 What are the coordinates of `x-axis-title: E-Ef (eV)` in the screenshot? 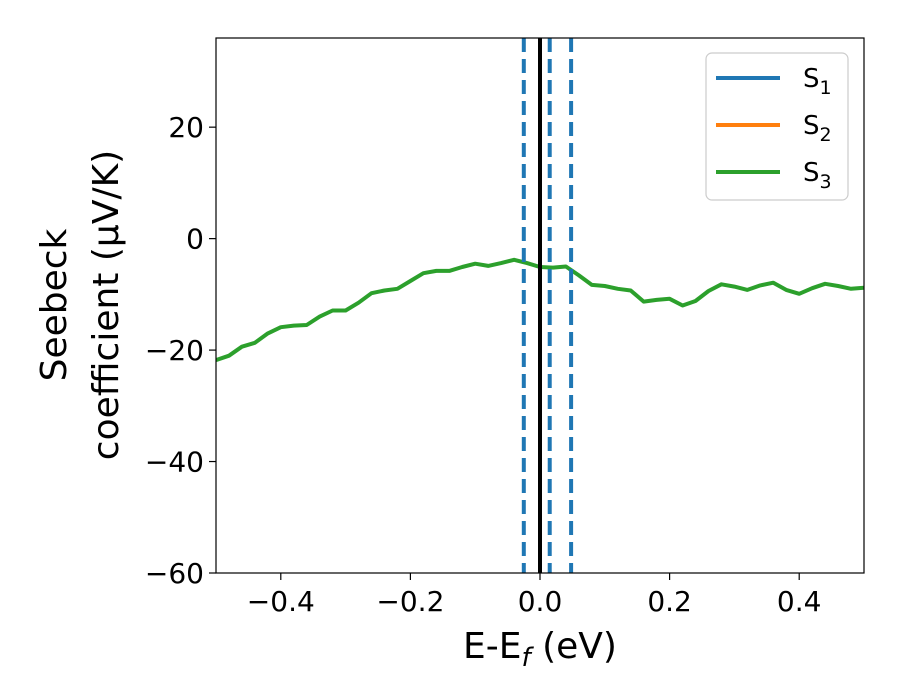 It's located at (540, 649).